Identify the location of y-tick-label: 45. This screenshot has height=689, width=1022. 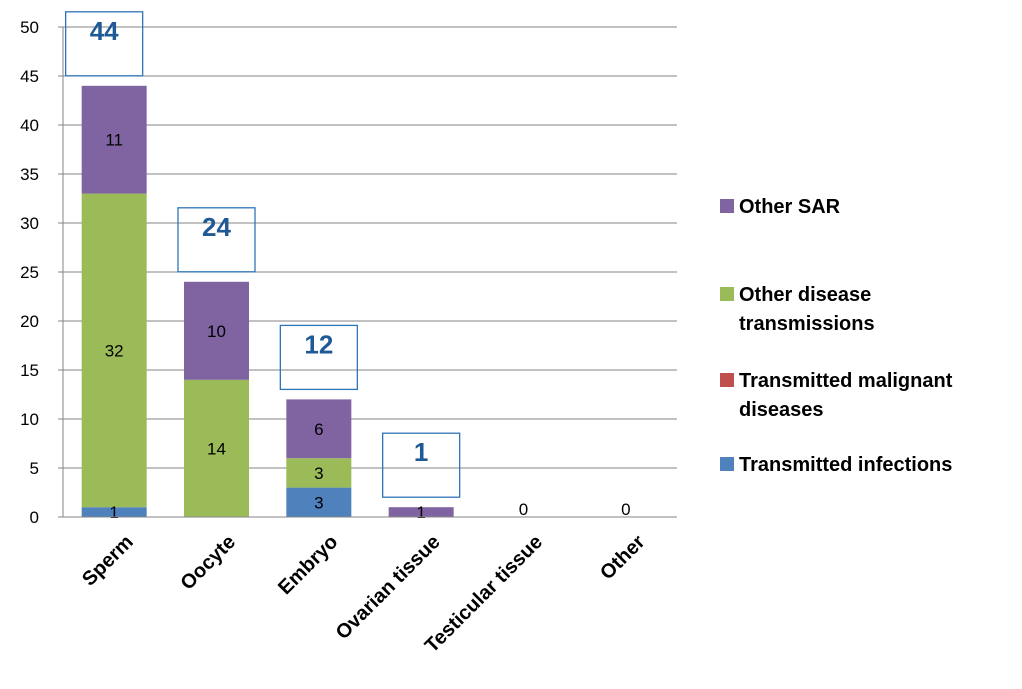
(29, 76).